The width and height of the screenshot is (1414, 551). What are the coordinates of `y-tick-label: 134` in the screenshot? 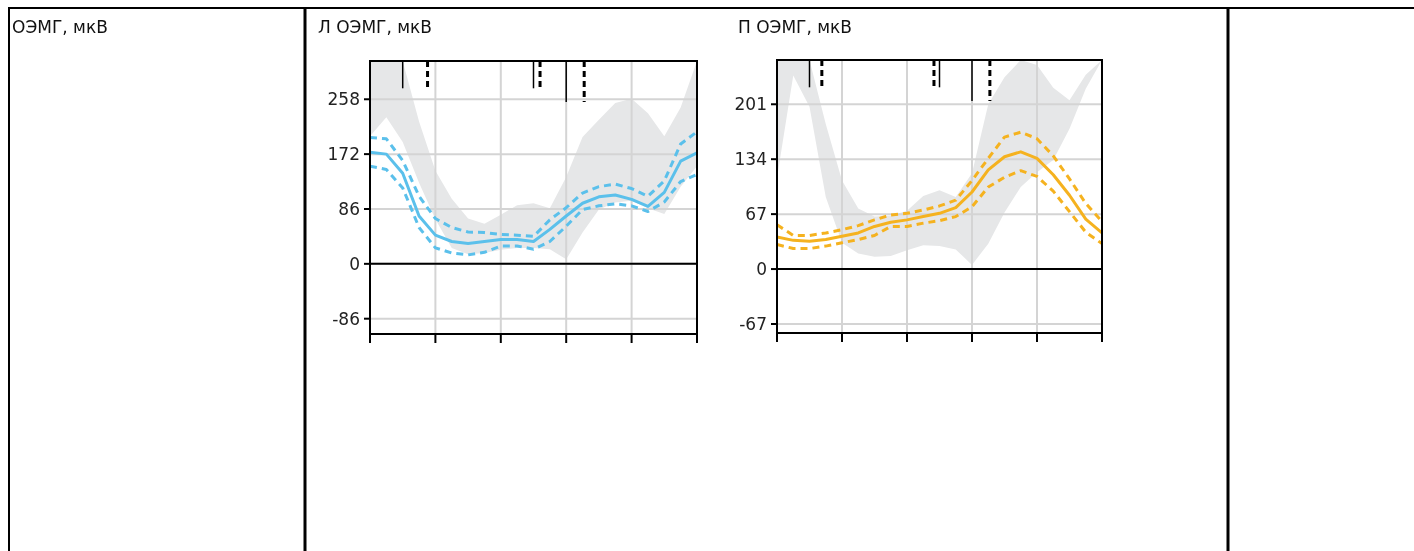 It's located at (750, 159).